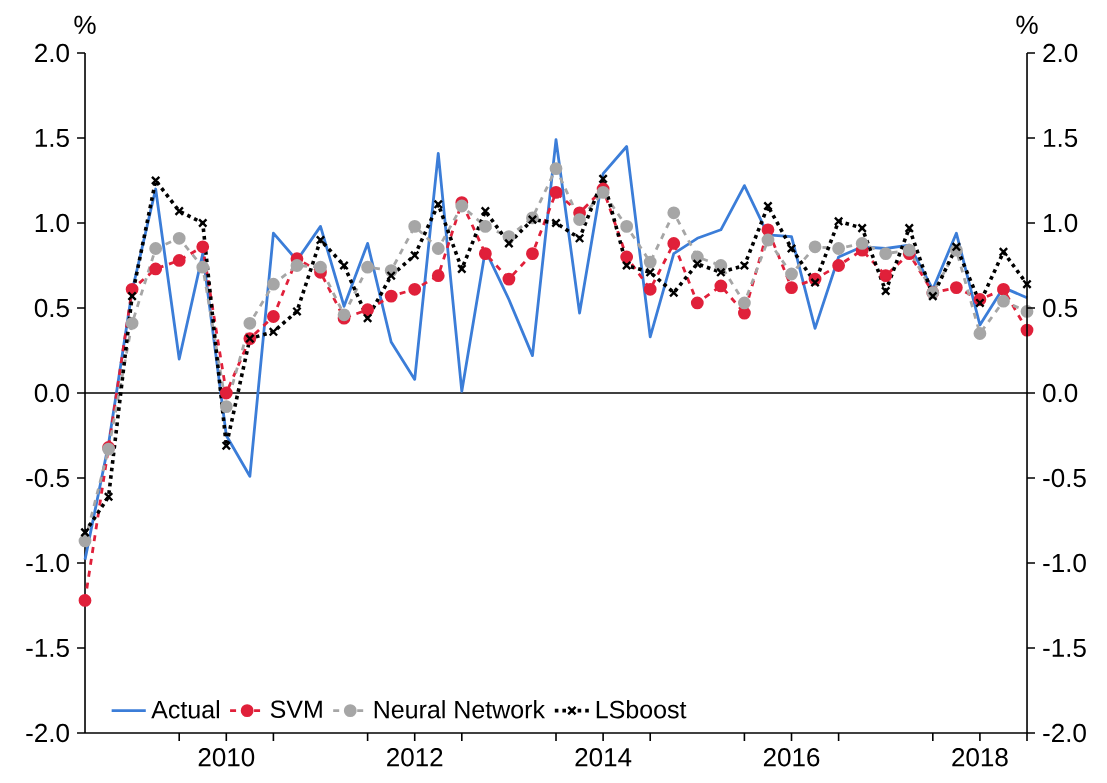 The image size is (1107, 783). What do you see at coordinates (1027, 24) in the screenshot?
I see `y2-axis-title: %` at bounding box center [1027, 24].